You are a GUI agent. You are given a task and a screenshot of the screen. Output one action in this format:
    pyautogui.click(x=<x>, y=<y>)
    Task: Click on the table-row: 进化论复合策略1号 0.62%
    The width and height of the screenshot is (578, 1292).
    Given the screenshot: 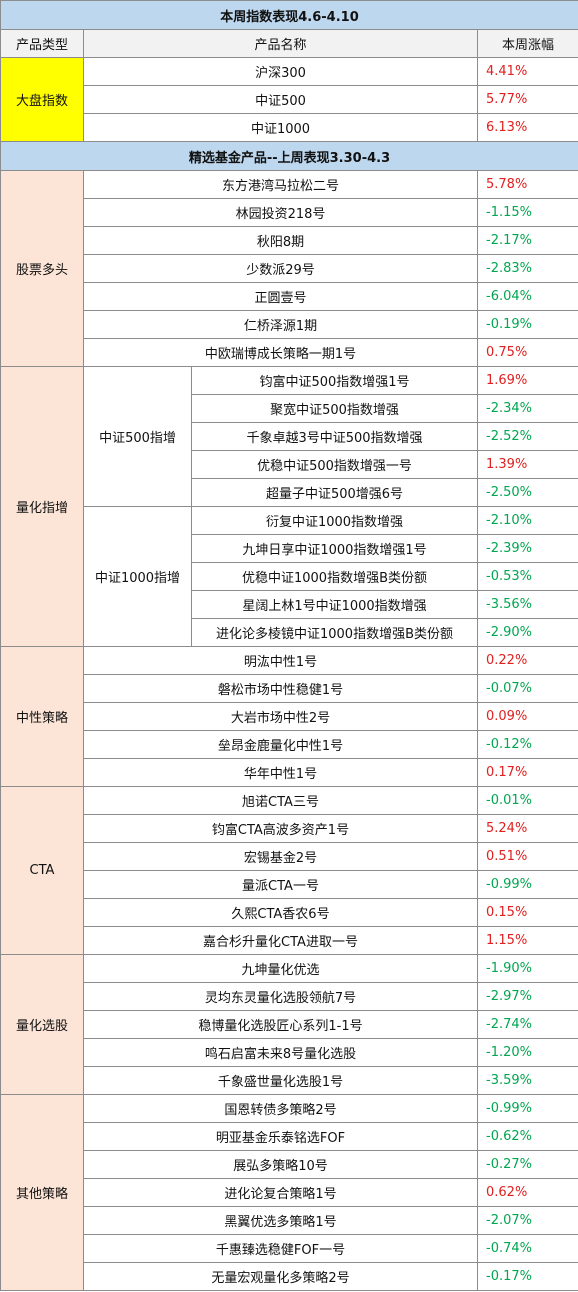 What is the action you would take?
    pyautogui.click(x=289, y=1192)
    